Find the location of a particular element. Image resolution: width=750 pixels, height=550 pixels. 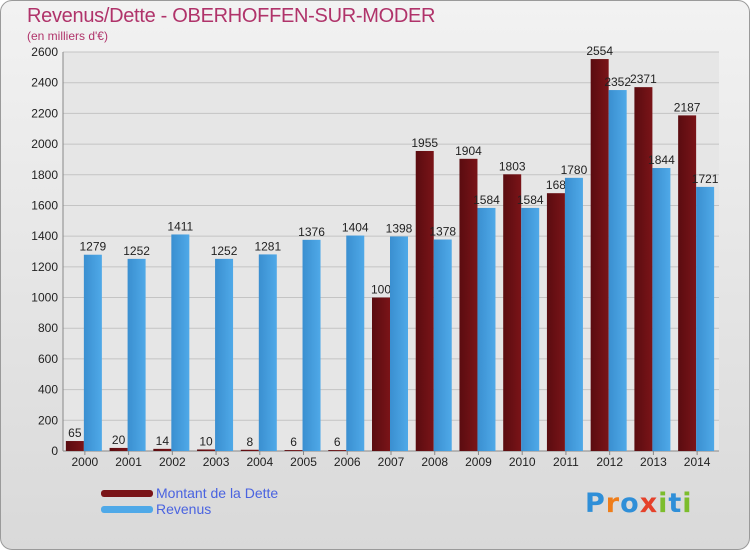

y-tick-label: 2400 is located at coordinates (44, 83).